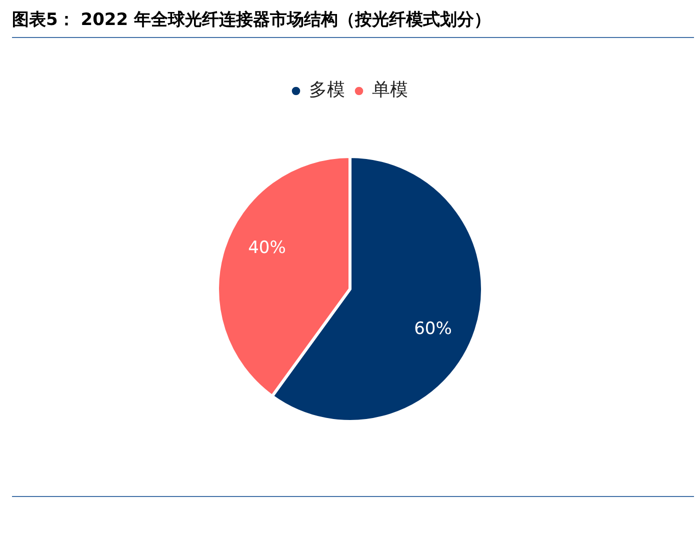 Image resolution: width=700 pixels, height=533 pixels. I want to click on data-label: 40%, so click(267, 248).